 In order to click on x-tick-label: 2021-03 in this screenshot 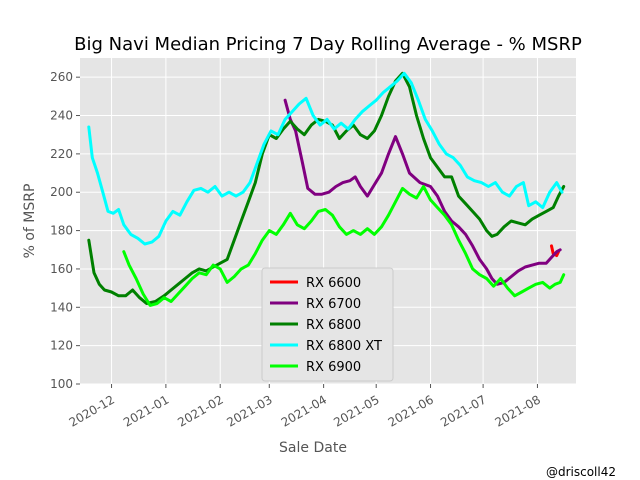, I will do `click(249, 410)`.